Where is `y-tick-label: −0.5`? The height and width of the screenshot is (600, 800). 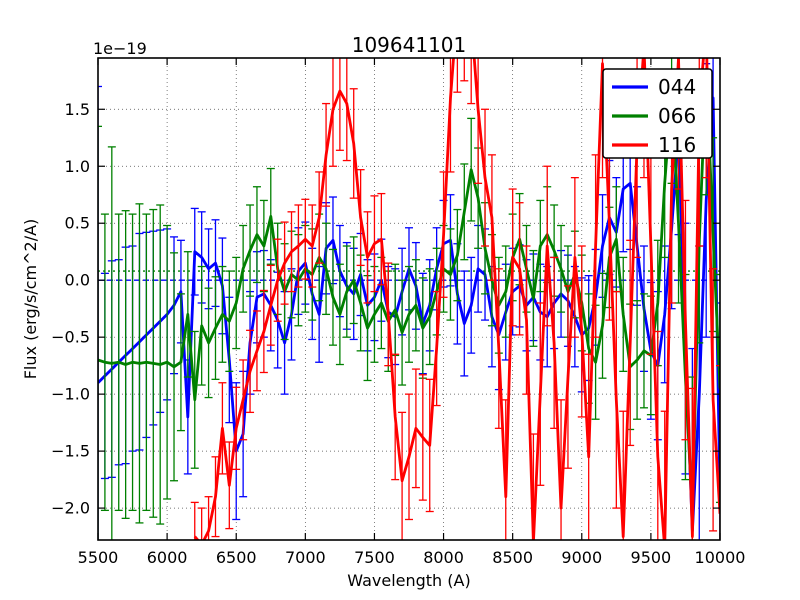 y-tick-label: −0.5 is located at coordinates (70, 337).